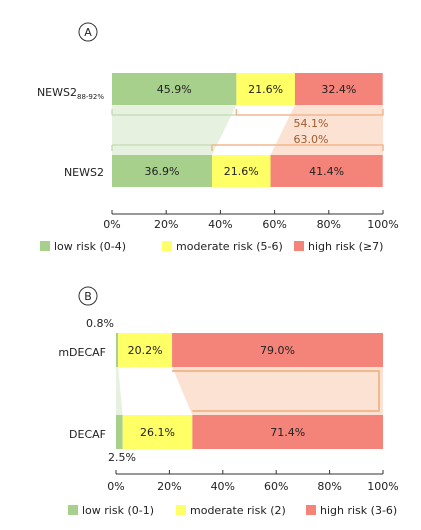  Describe the element at coordinates (118, 510) in the screenshot. I see `legend-label: low risk (0-1)` at that location.